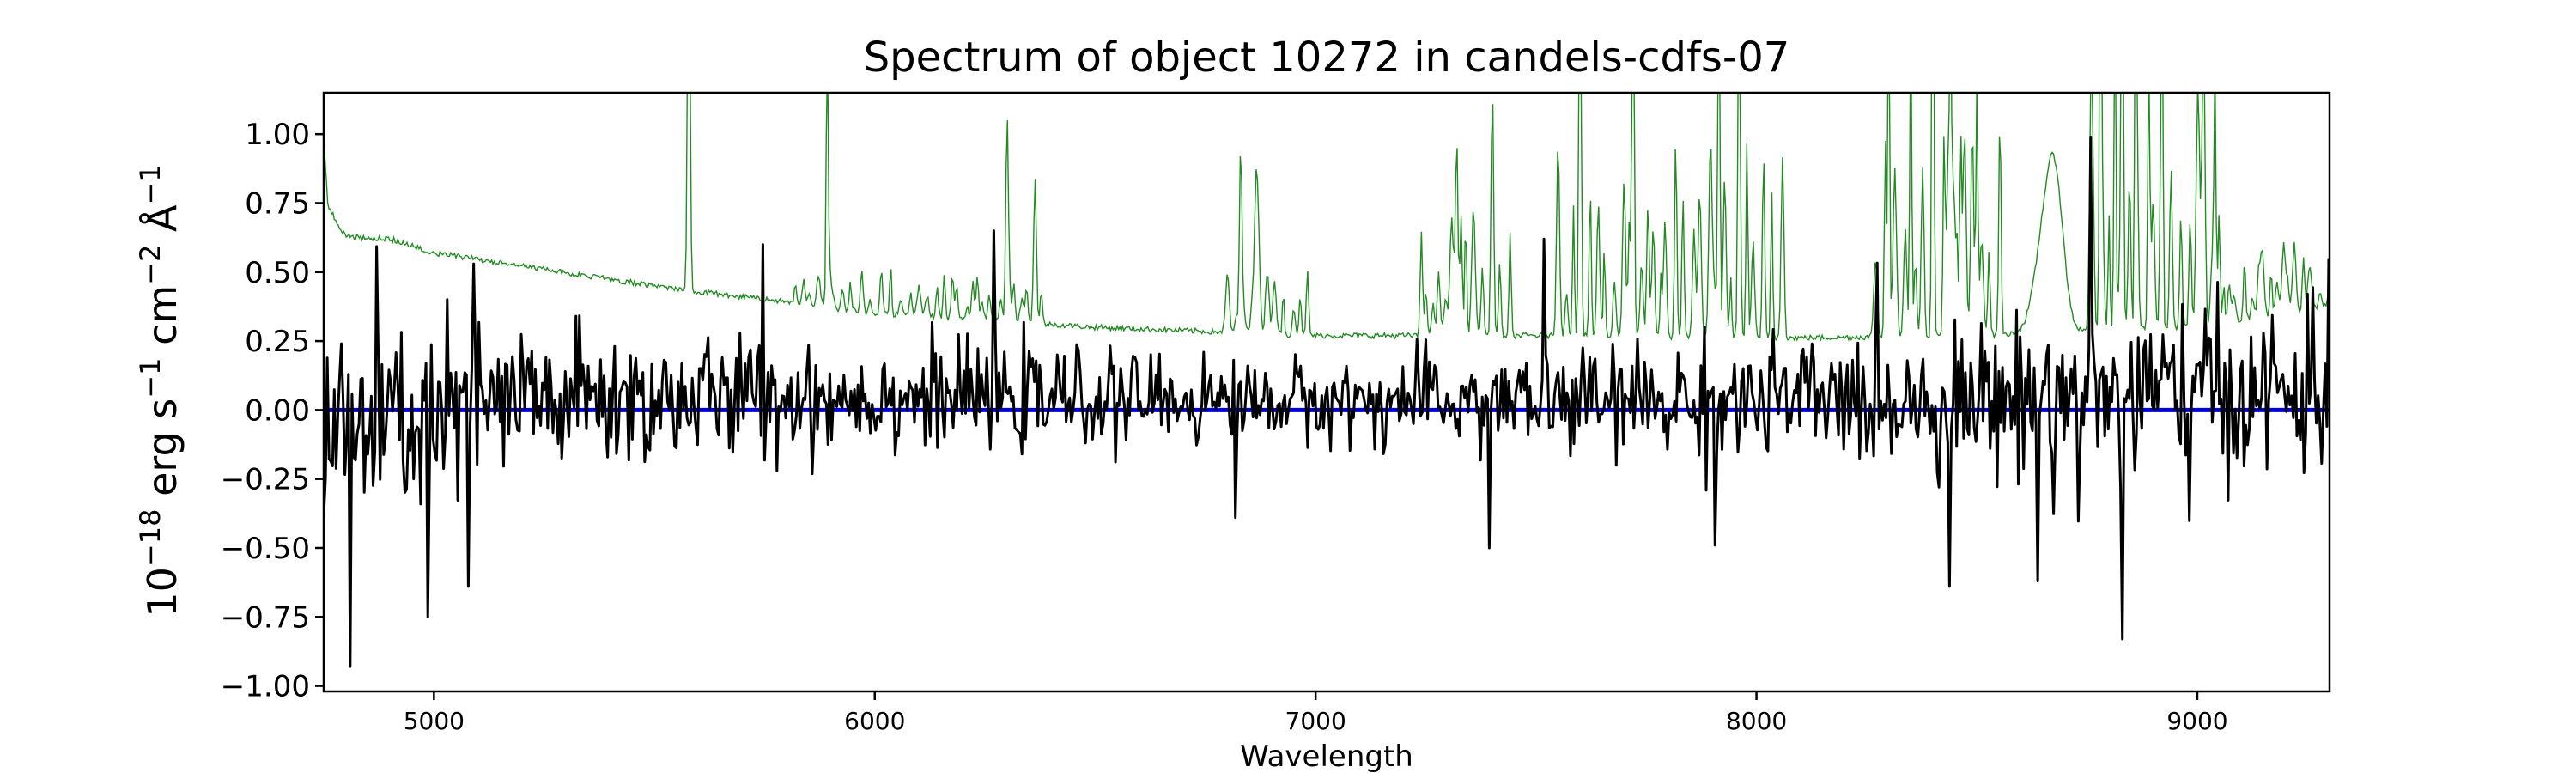  I want to click on y-tick-label: −1.00, so click(265, 687).